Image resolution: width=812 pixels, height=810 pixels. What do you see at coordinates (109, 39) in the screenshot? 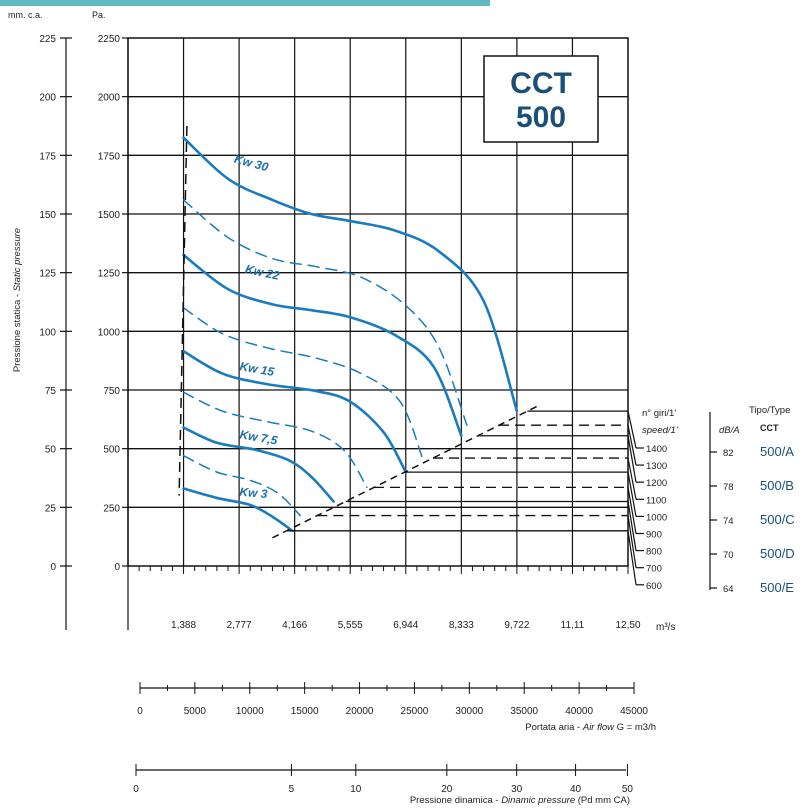
I see `y-tick-label-pa: 2250` at bounding box center [109, 39].